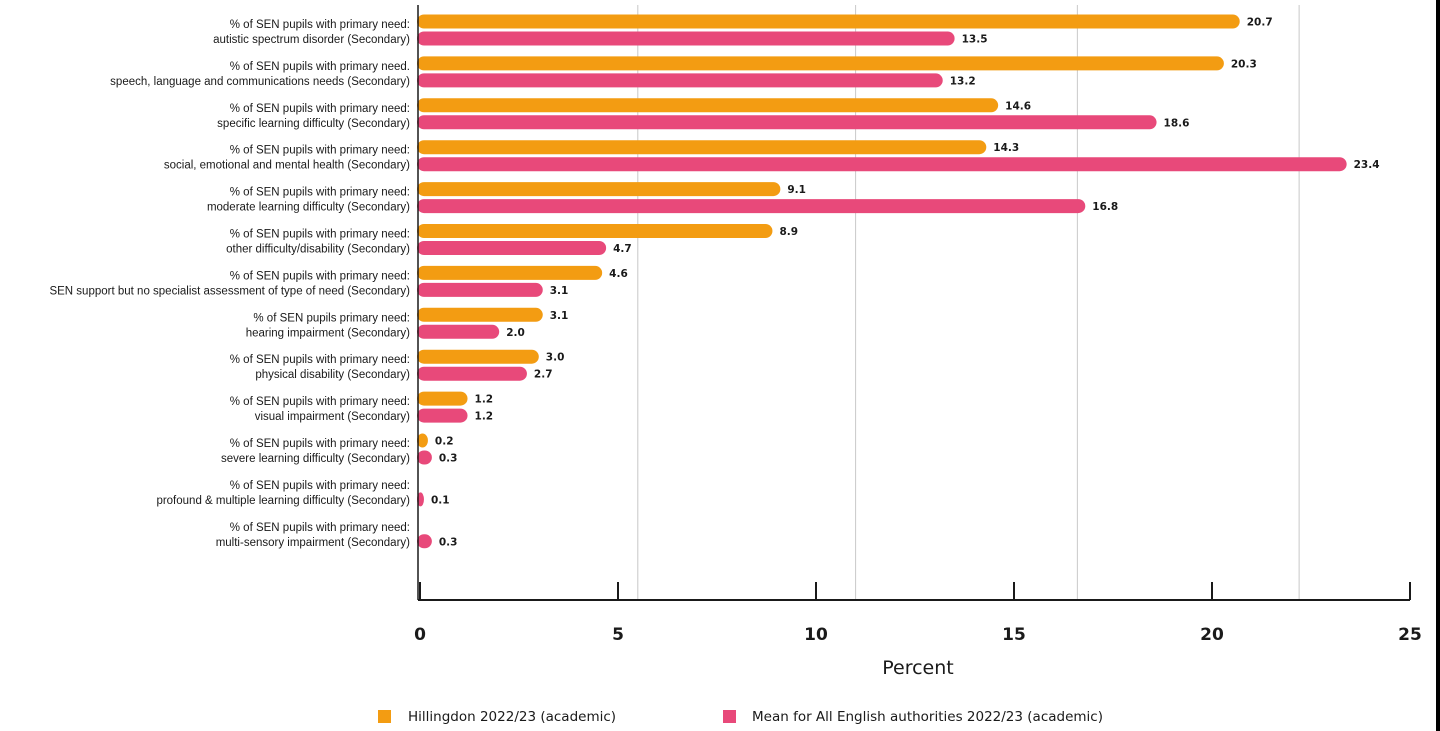 Image resolution: width=1440 pixels, height=731 pixels. What do you see at coordinates (313, 124) in the screenshot?
I see `category-label-line: specific learning difficulty (Secondary)` at bounding box center [313, 124].